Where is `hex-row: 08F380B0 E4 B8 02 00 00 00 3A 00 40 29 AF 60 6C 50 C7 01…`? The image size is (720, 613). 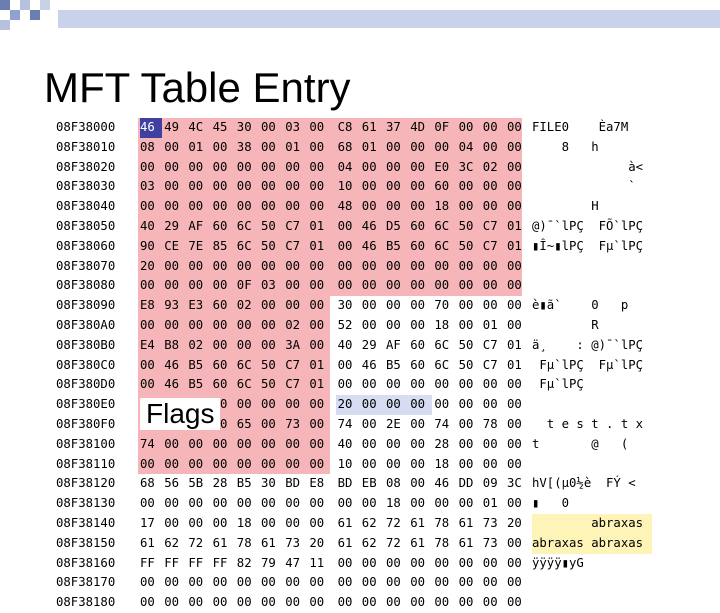 hex-row: 08F380B0 E4 B8 02 00 00 00 3A 00 40 29 AF 60 6C 50 C7 01… is located at coordinates (369, 346).